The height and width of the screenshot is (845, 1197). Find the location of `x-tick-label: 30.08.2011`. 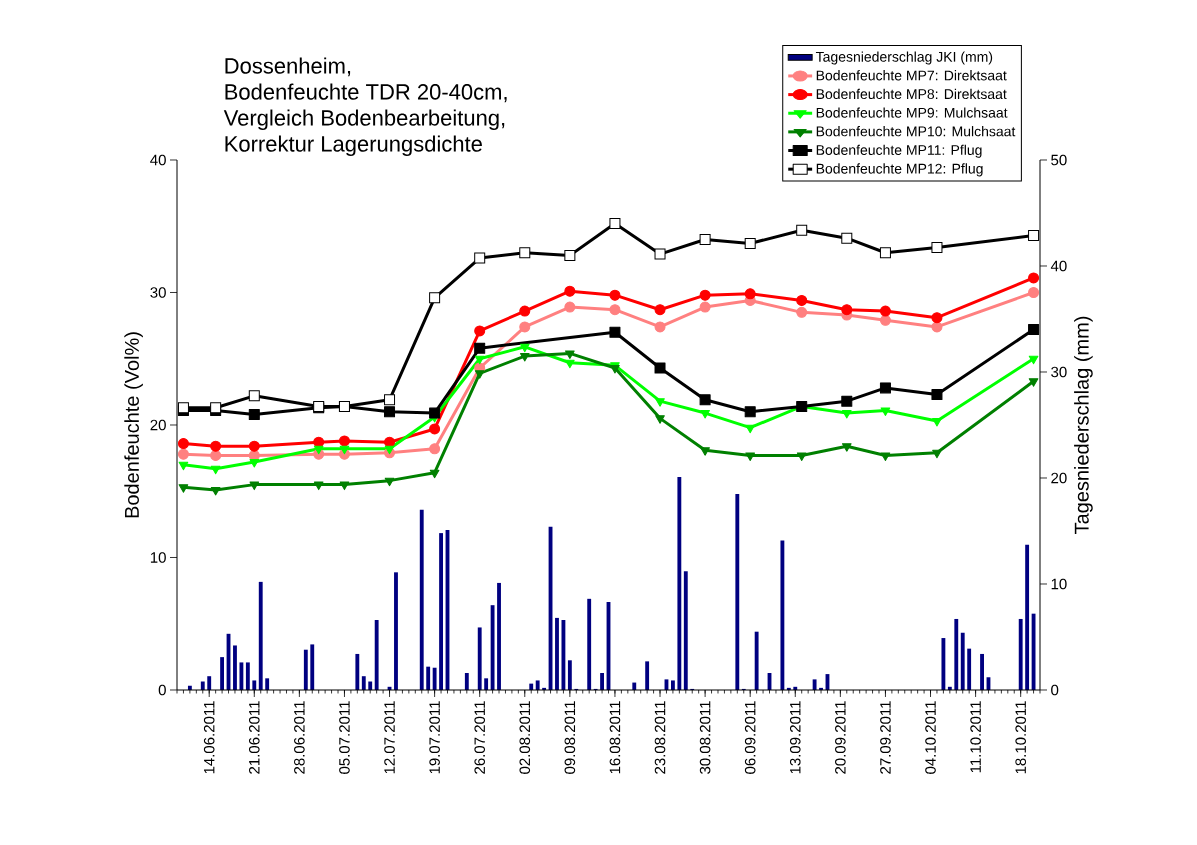

x-tick-label: 30.08.2011 is located at coordinates (705, 737).